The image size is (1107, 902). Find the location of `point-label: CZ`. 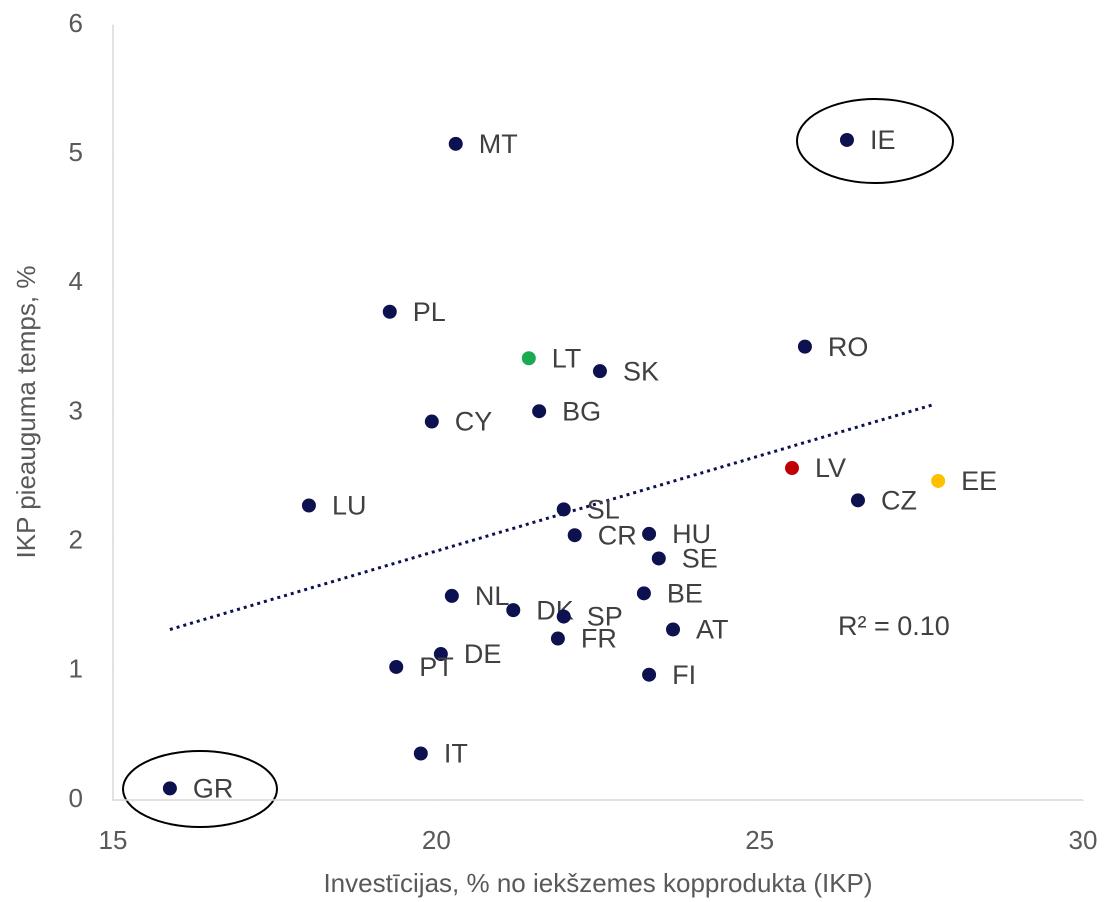

point-label: CZ is located at coordinates (899, 500).